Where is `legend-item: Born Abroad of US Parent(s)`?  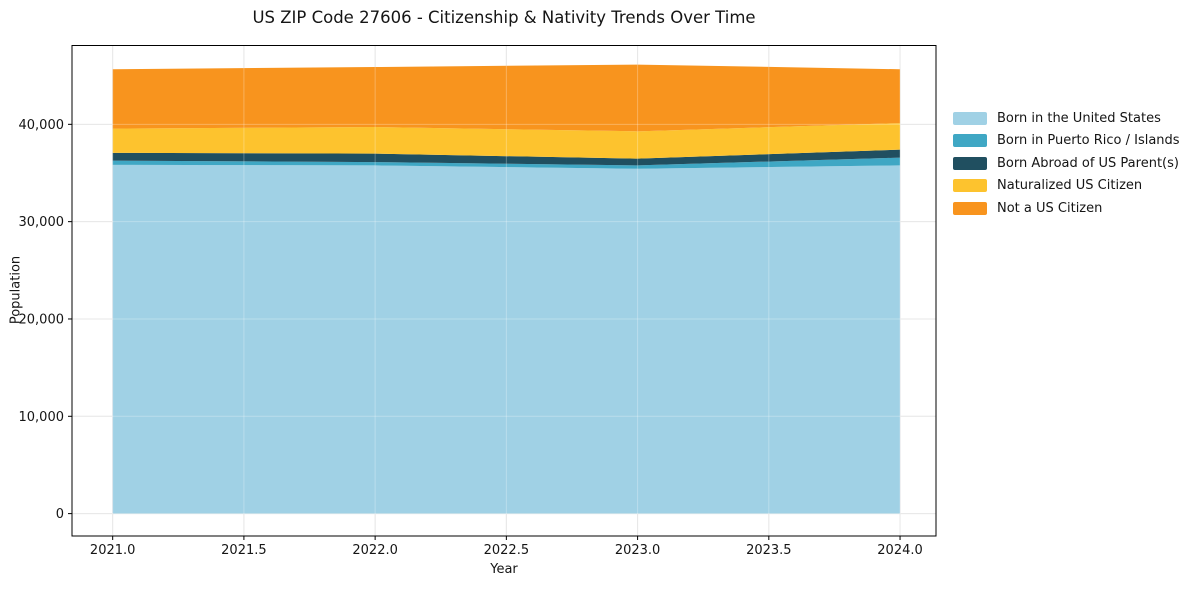
legend-item: Born Abroad of US Parent(s) is located at coordinates (1066, 163).